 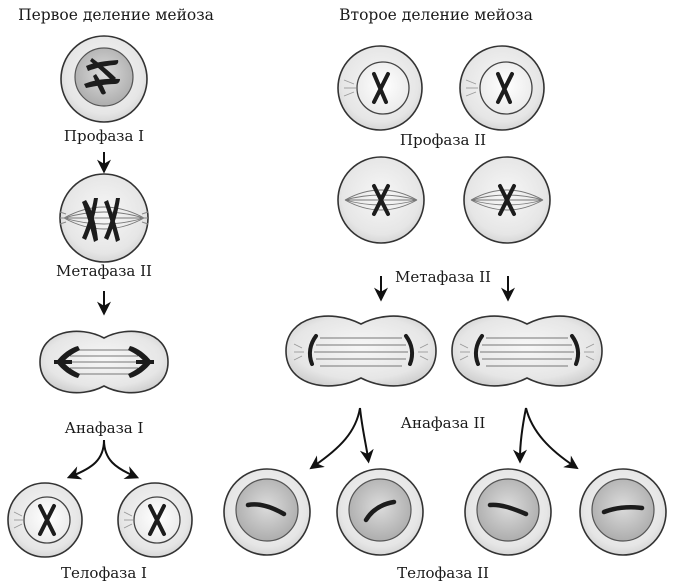 I want to click on telophase-1-label: Телофаза I, so click(x=104, y=573).